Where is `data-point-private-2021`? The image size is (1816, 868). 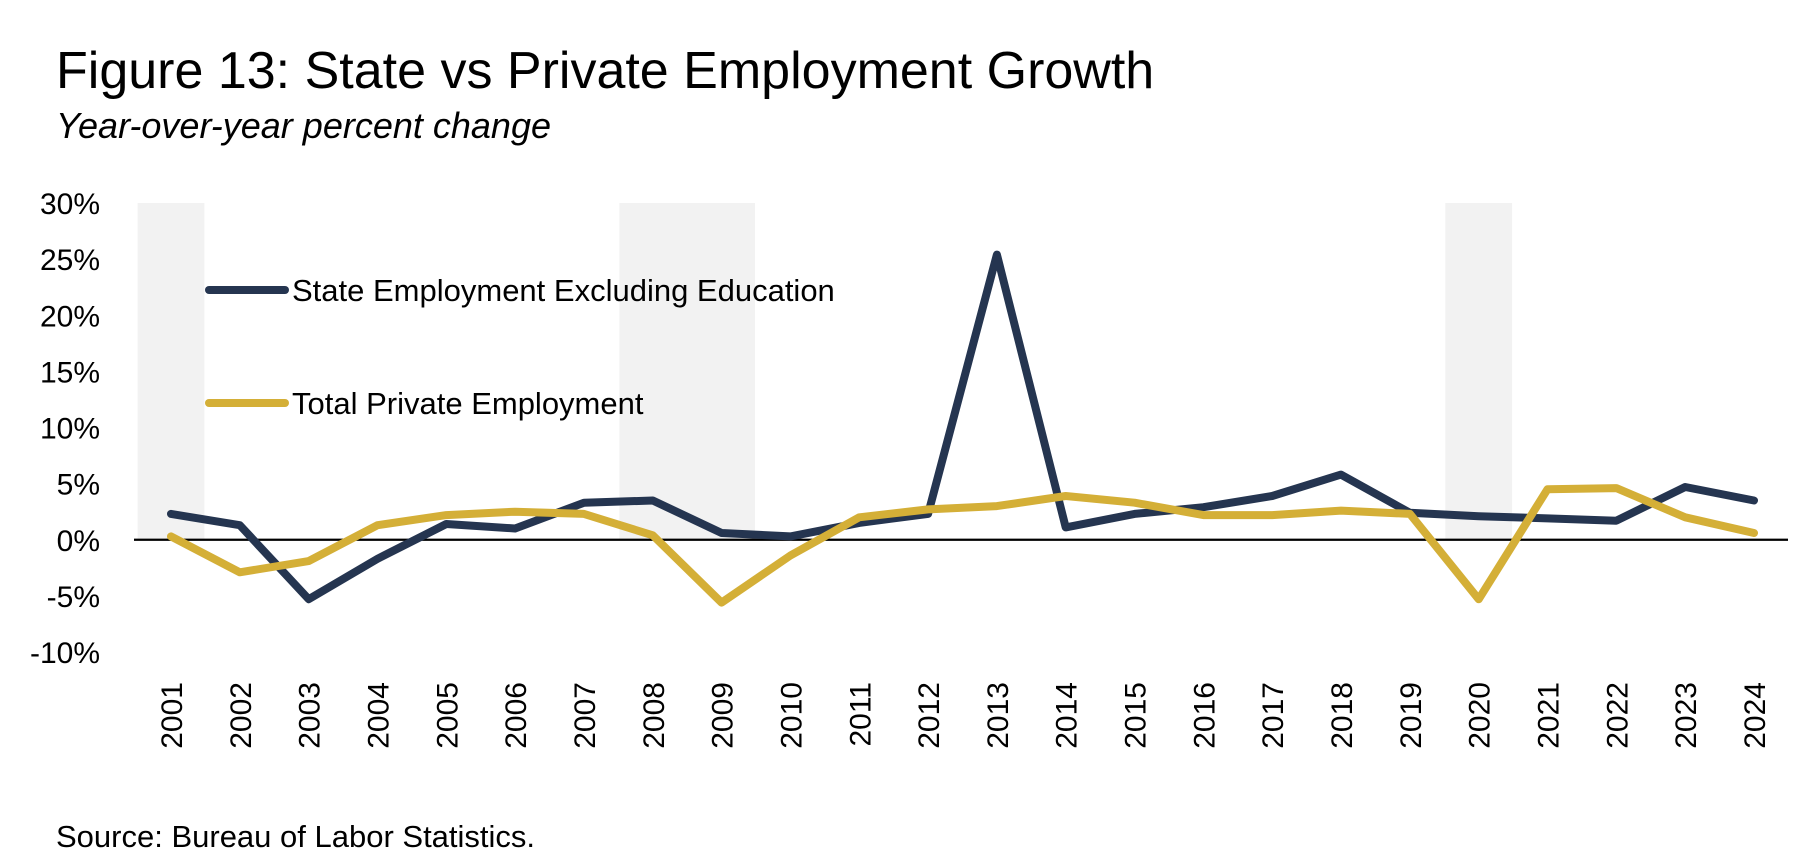 data-point-private-2021 is located at coordinates (1548, 489).